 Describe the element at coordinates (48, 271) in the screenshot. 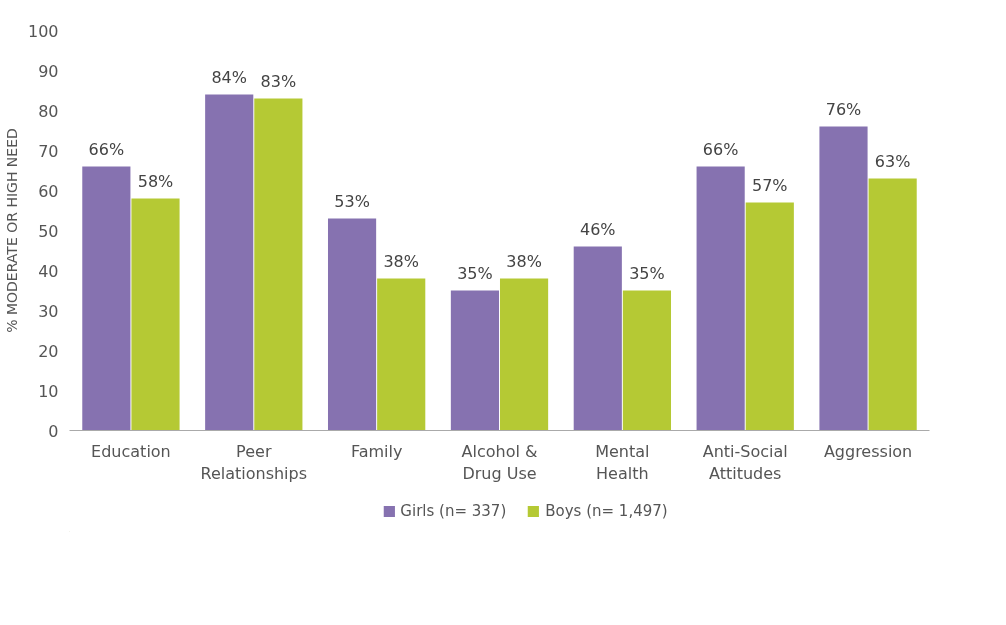

I see `y-tick-label: 40` at that location.